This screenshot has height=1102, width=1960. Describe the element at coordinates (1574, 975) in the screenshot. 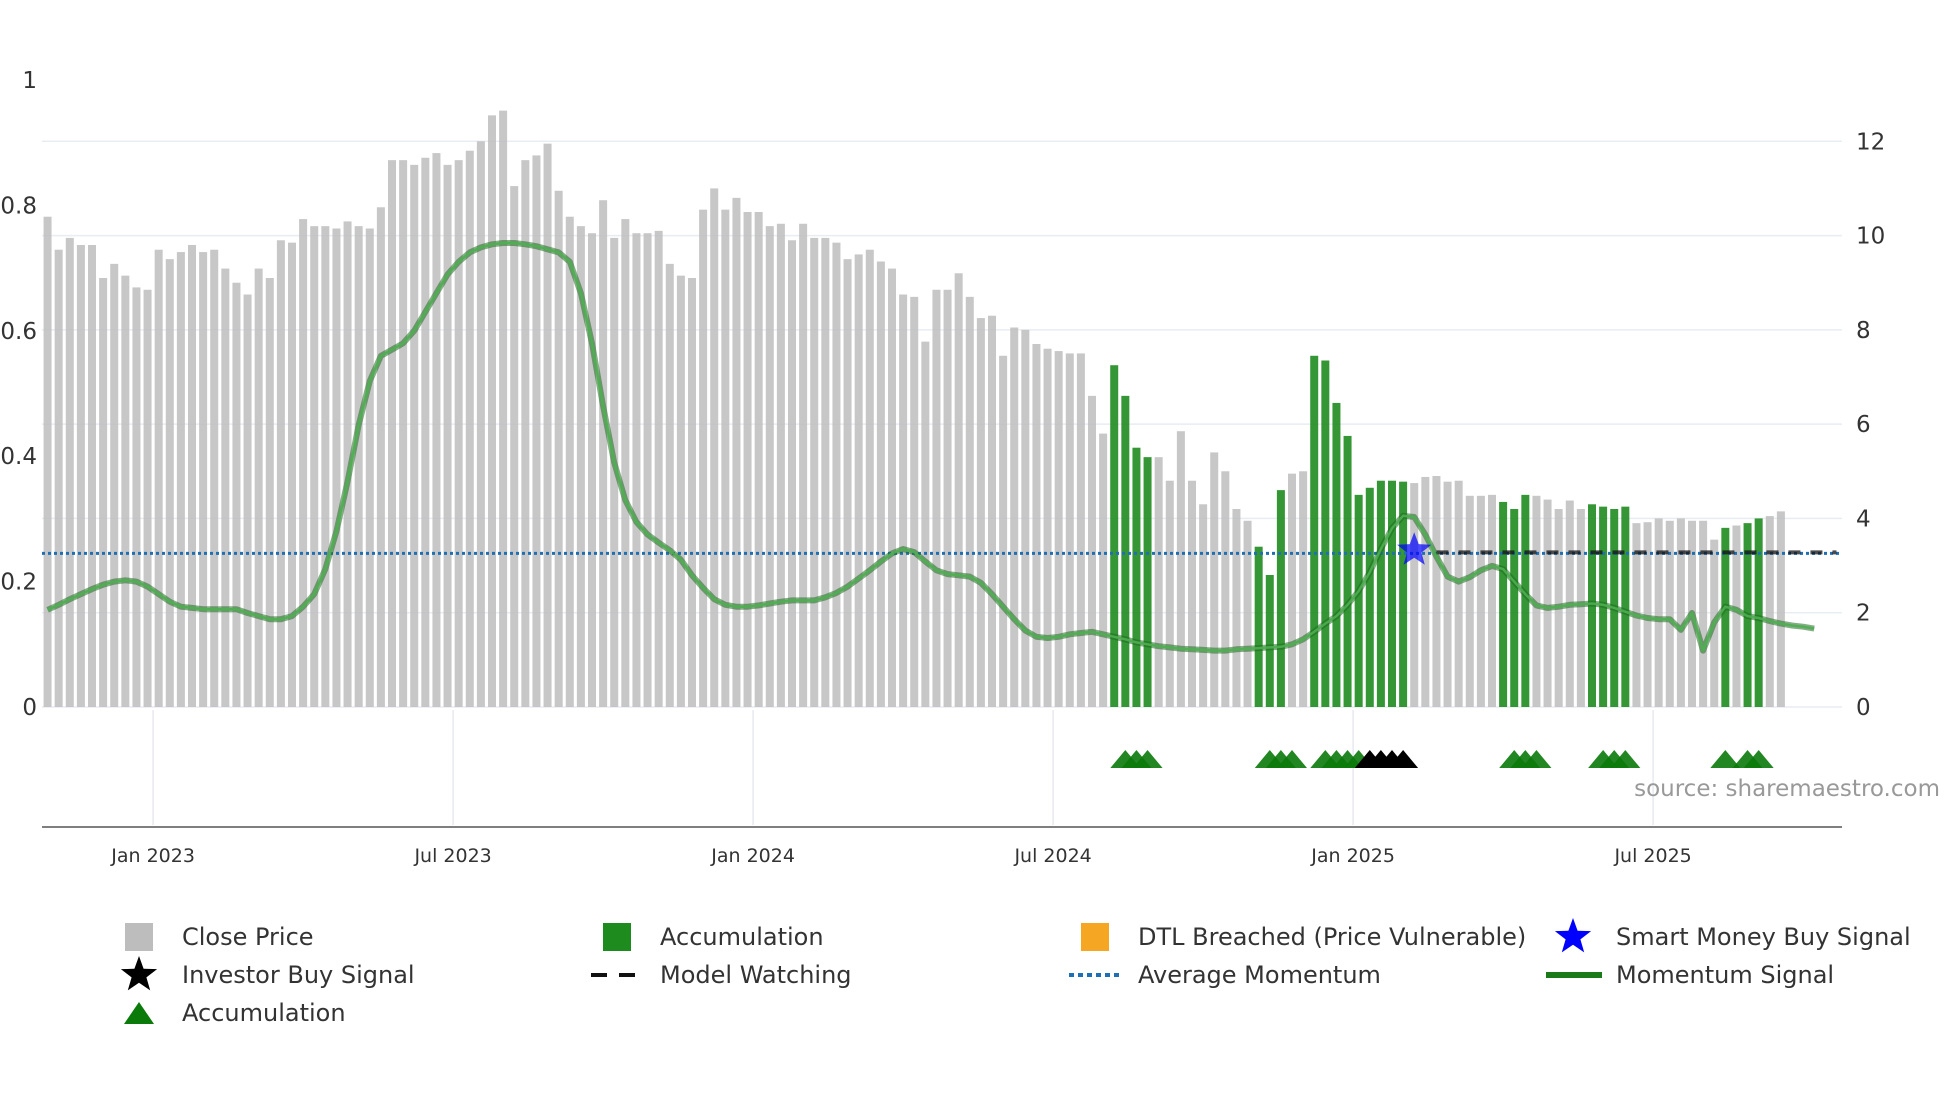

I see `solid-line-icon` at that location.